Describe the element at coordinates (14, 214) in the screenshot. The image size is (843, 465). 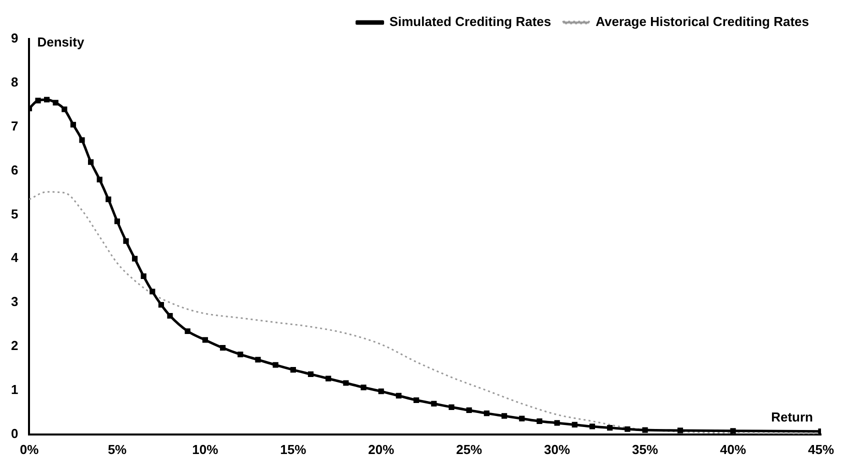
I see `y-tick-label: 5` at that location.